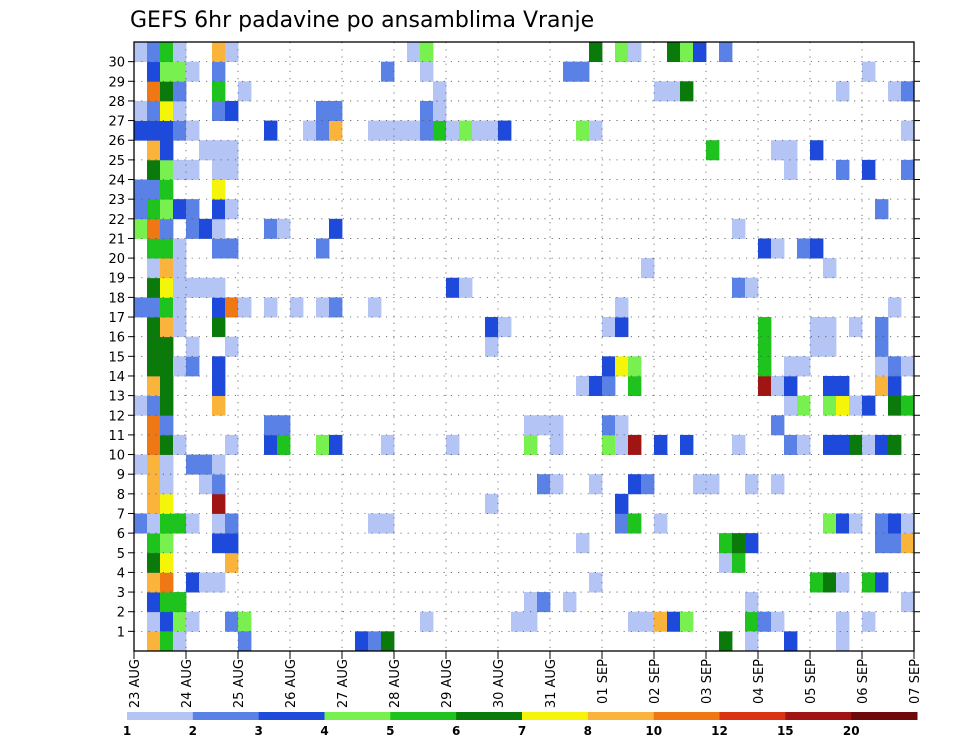 The width and height of the screenshot is (960, 742). I want to click on colorbar-label: 15, so click(785, 731).